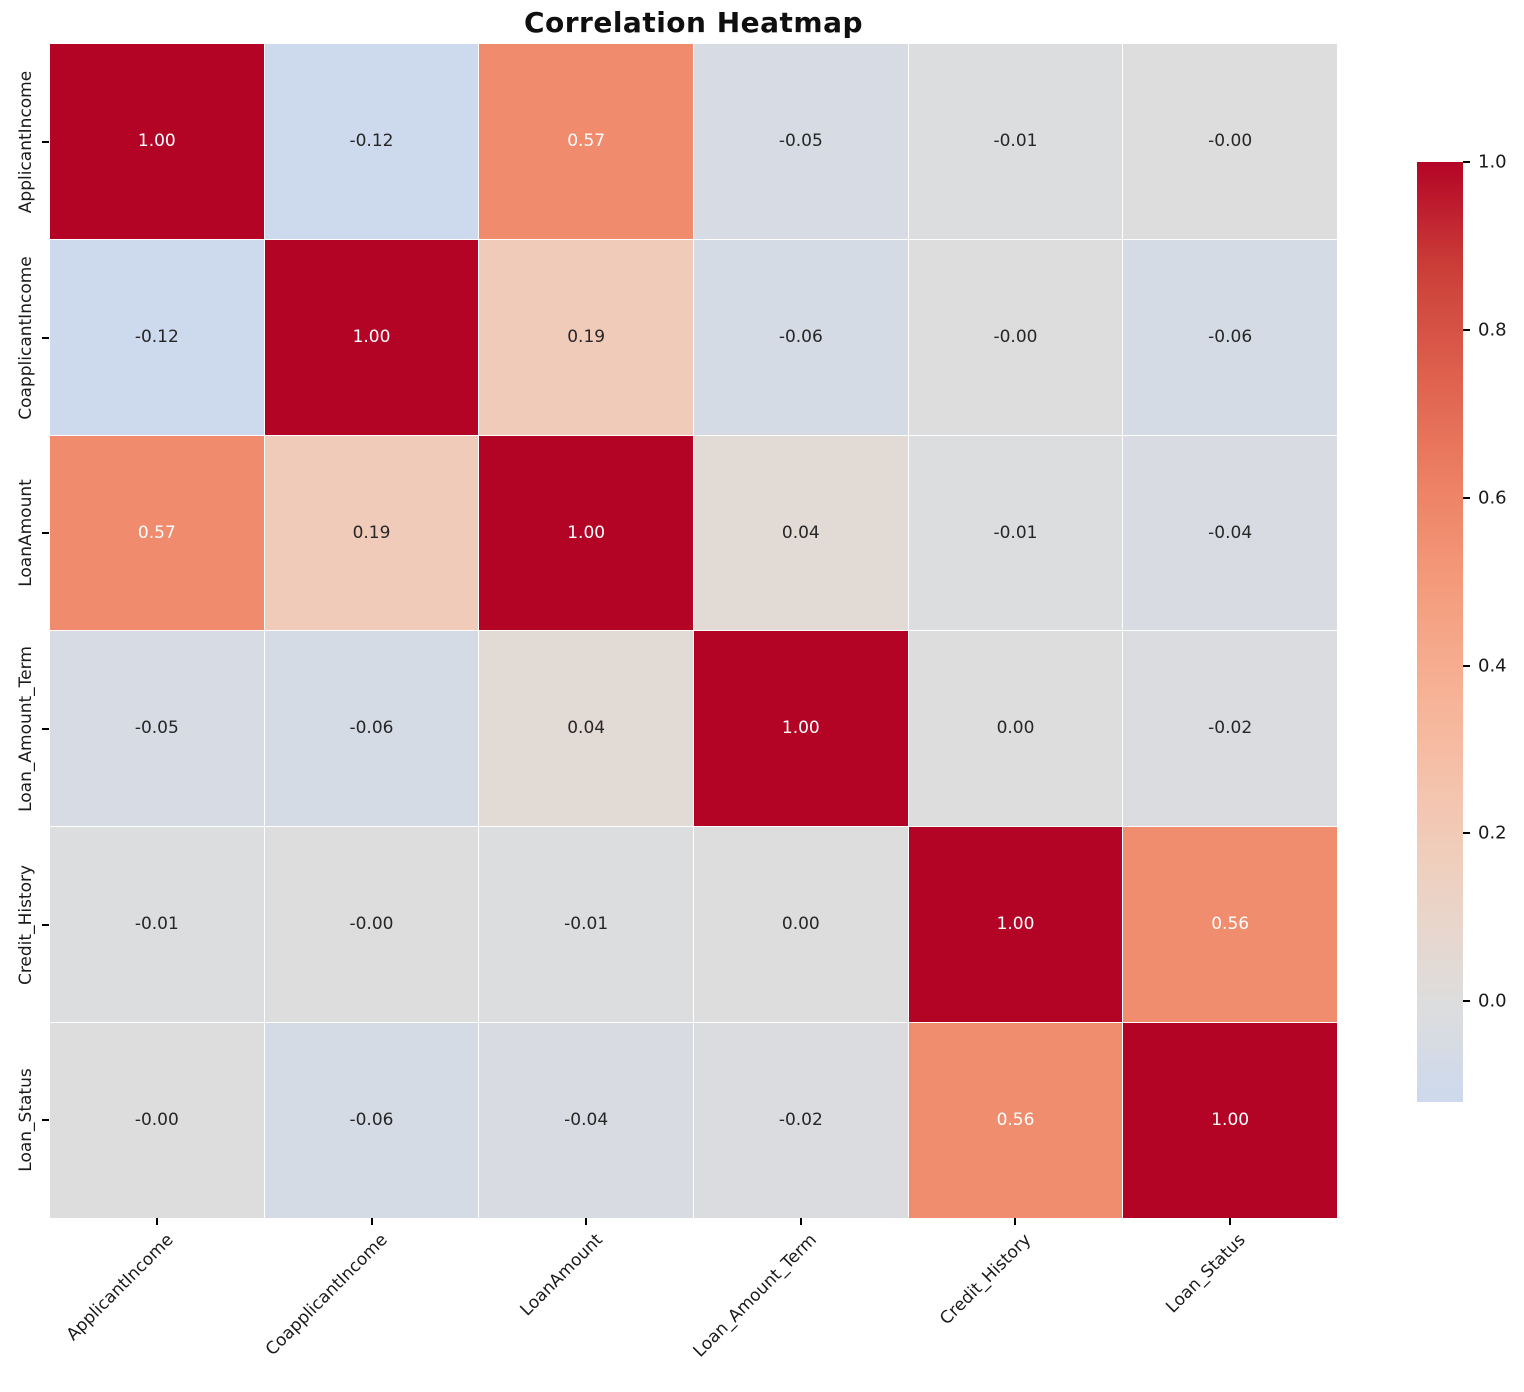  Describe the element at coordinates (693, 22) in the screenshot. I see `chart-title: Correlation Heatmap` at that location.